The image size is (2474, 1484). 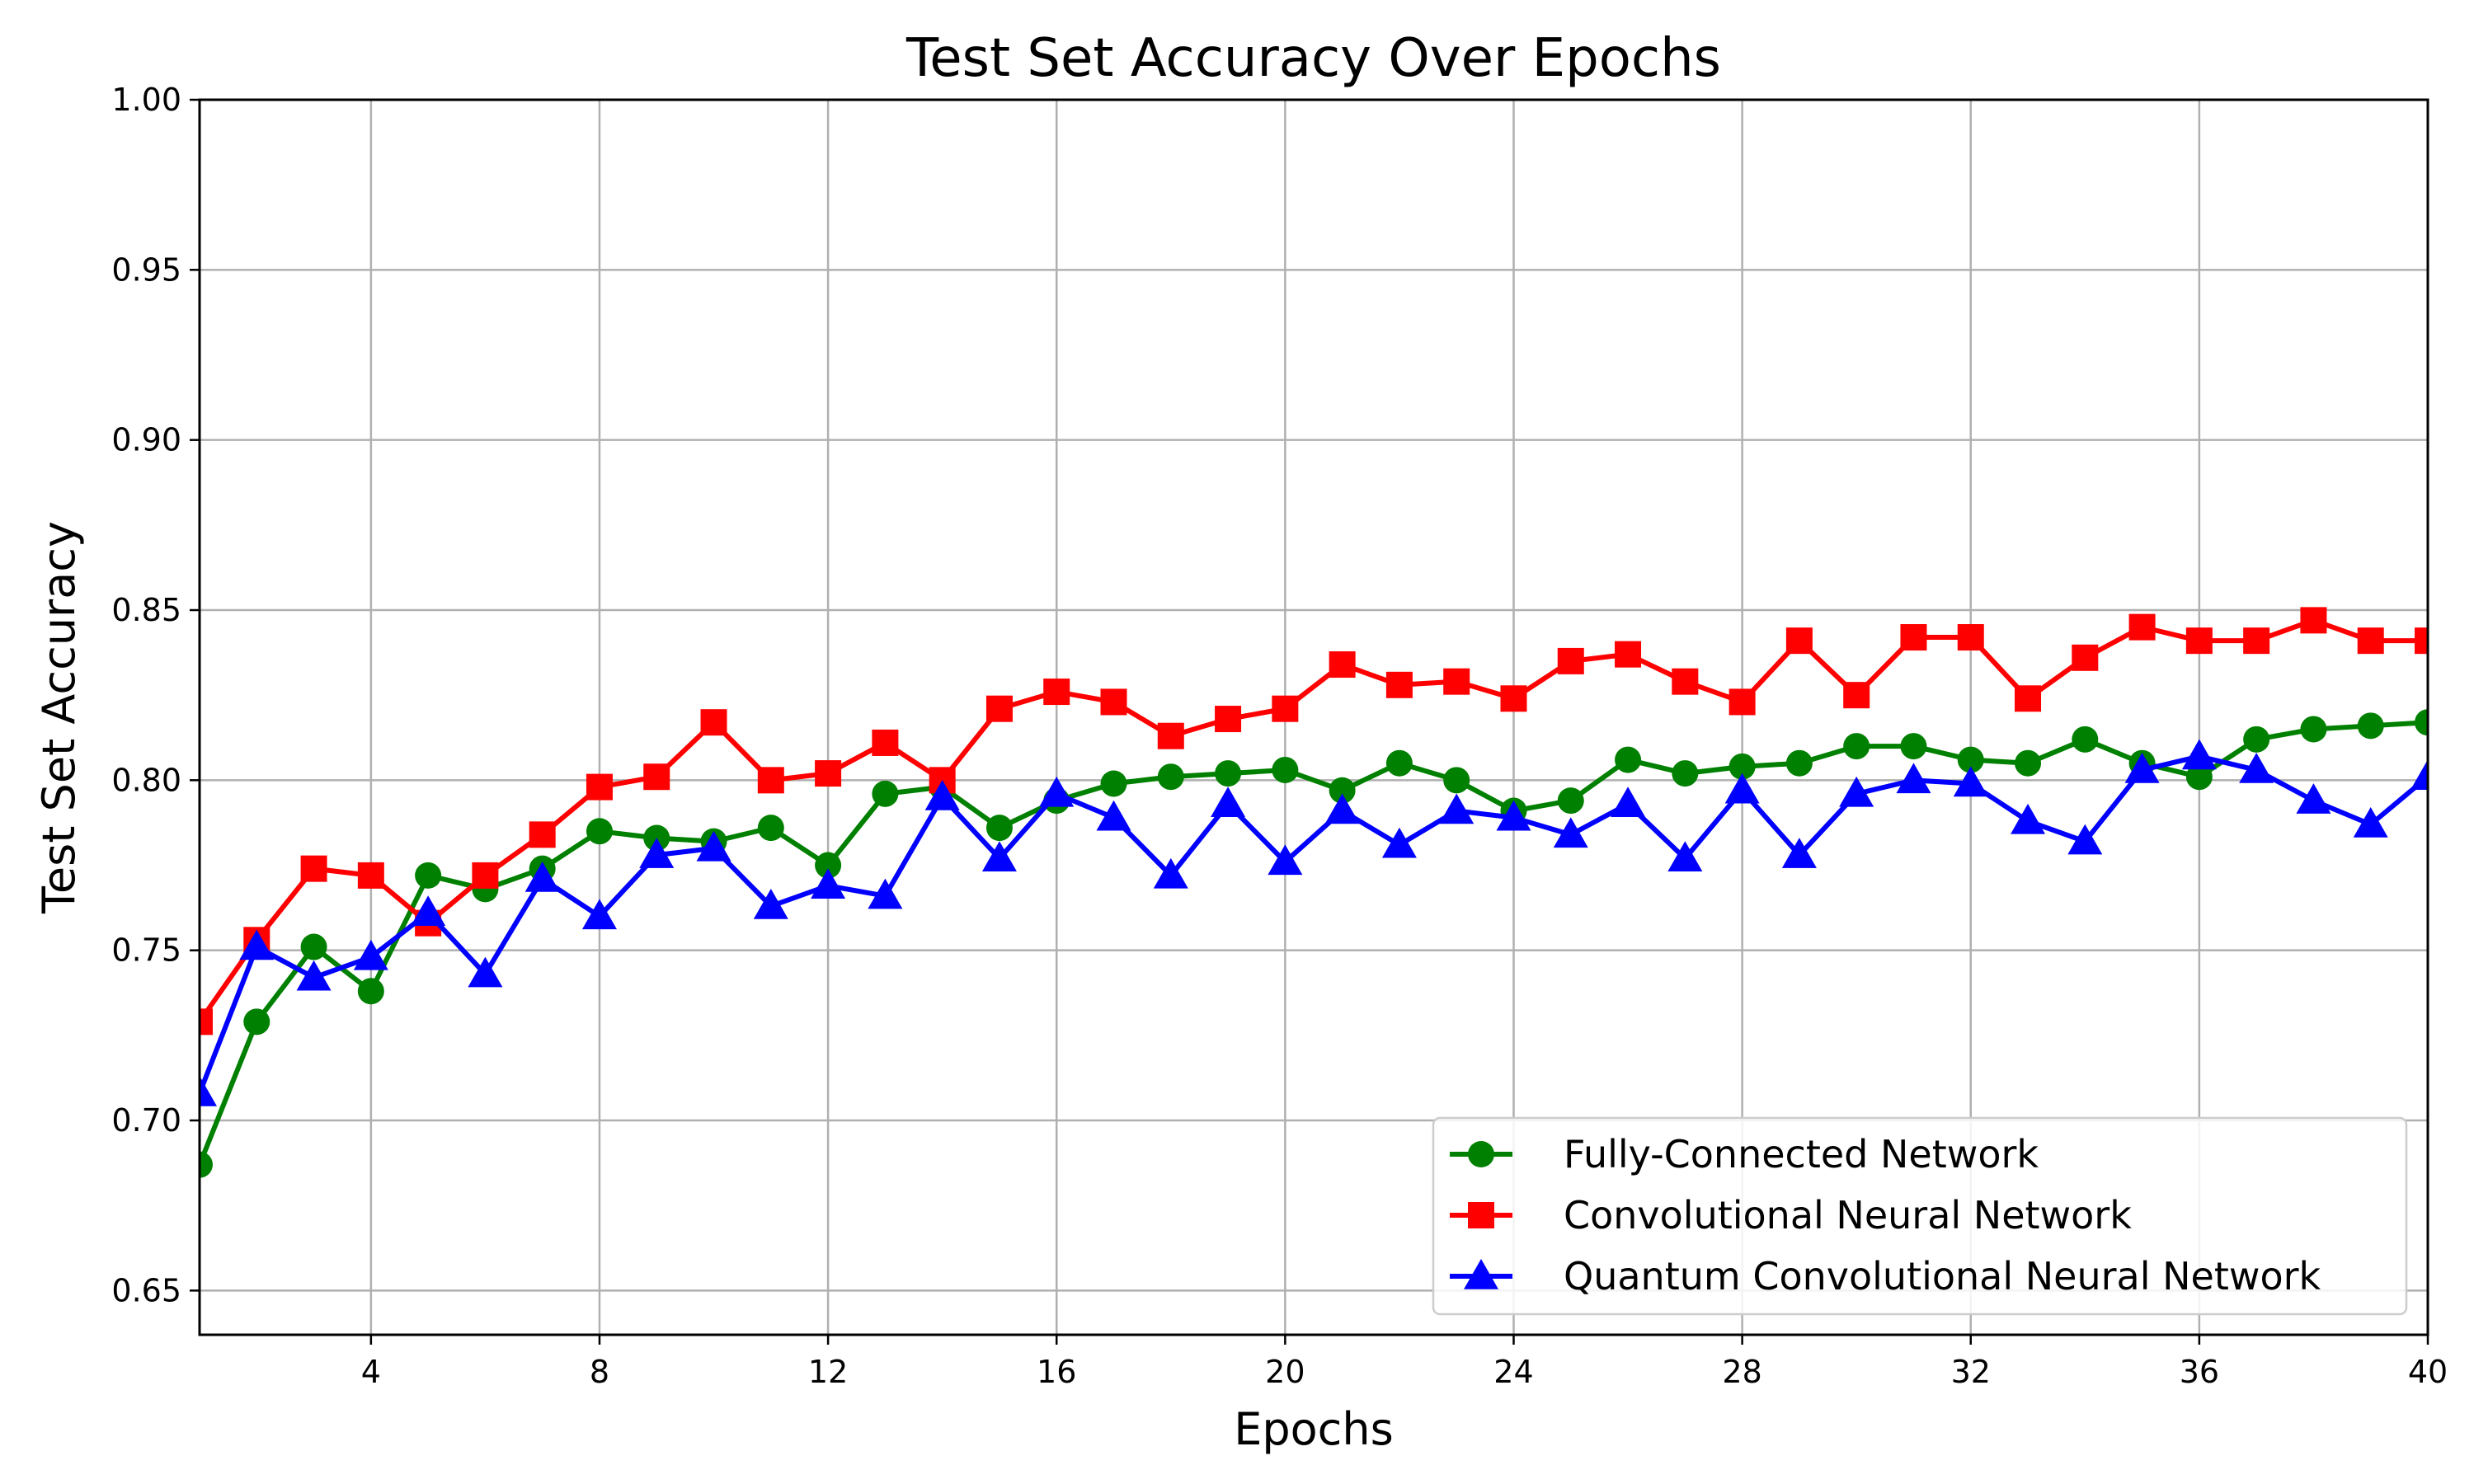 What do you see at coordinates (2199, 1372) in the screenshot?
I see `x-tick-label: 36` at bounding box center [2199, 1372].